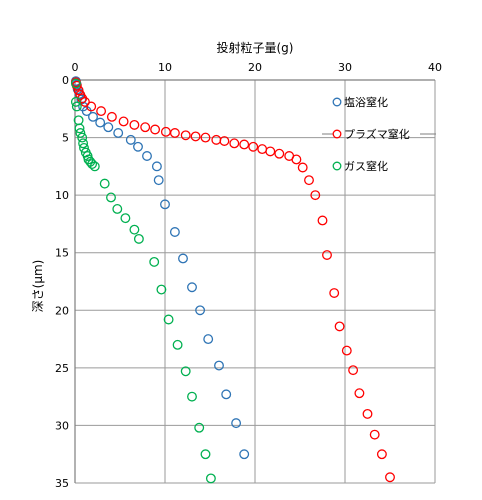  What do you see at coordinates (62, 483) in the screenshot?
I see `y-tick-label: 35` at bounding box center [62, 483].